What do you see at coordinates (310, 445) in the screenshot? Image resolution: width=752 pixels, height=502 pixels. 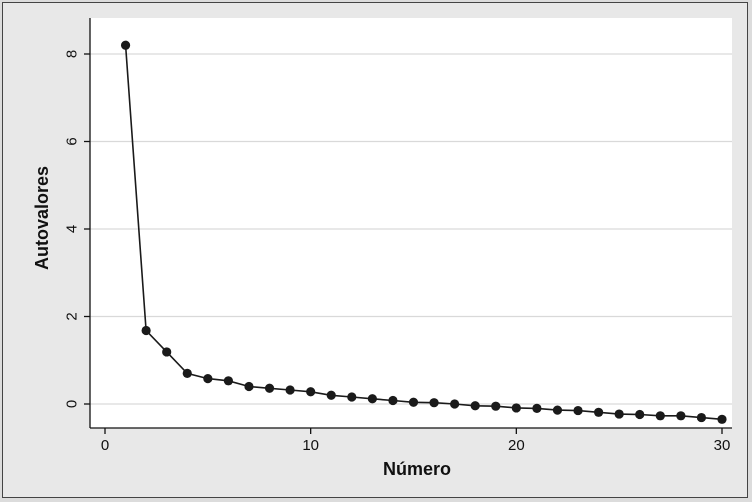 I see `x-tick-label: 10` at bounding box center [310, 445].